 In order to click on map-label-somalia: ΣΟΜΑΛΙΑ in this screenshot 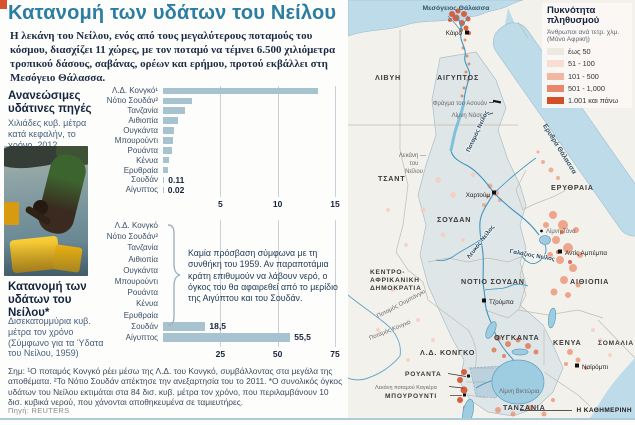, I will do `click(616, 343)`.